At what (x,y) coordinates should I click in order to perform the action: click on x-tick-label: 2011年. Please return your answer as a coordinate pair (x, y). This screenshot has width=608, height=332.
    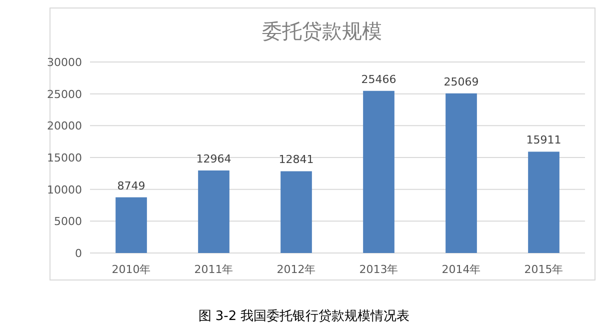
    Looking at the image, I should click on (214, 269).